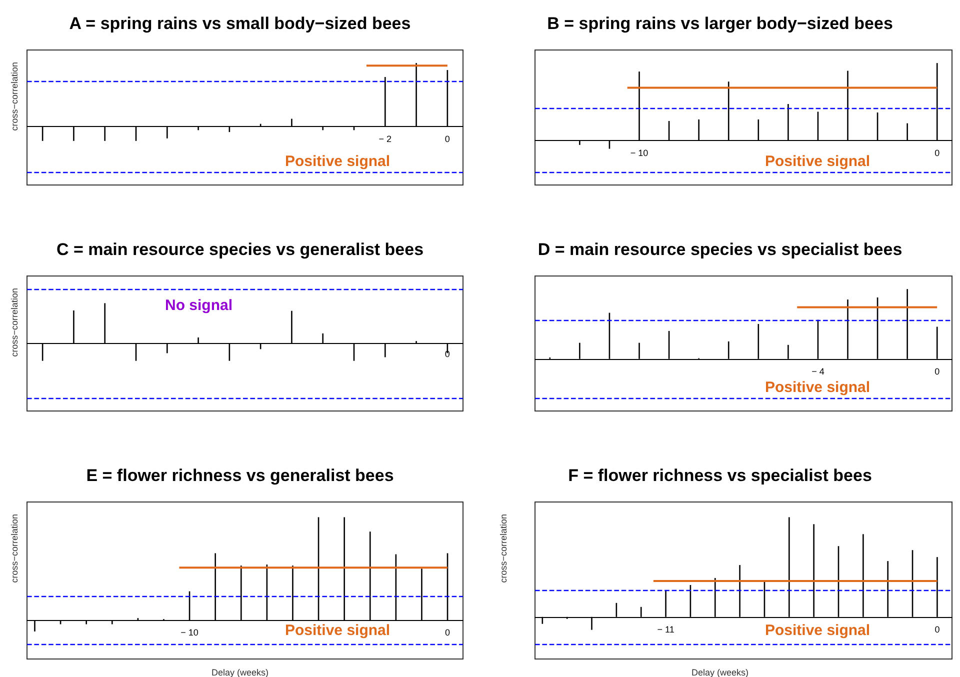 The image size is (960, 677). Describe the element at coordinates (720, 23) in the screenshot. I see `chart-title: B = spring rains vs larger body−sized bees` at that location.